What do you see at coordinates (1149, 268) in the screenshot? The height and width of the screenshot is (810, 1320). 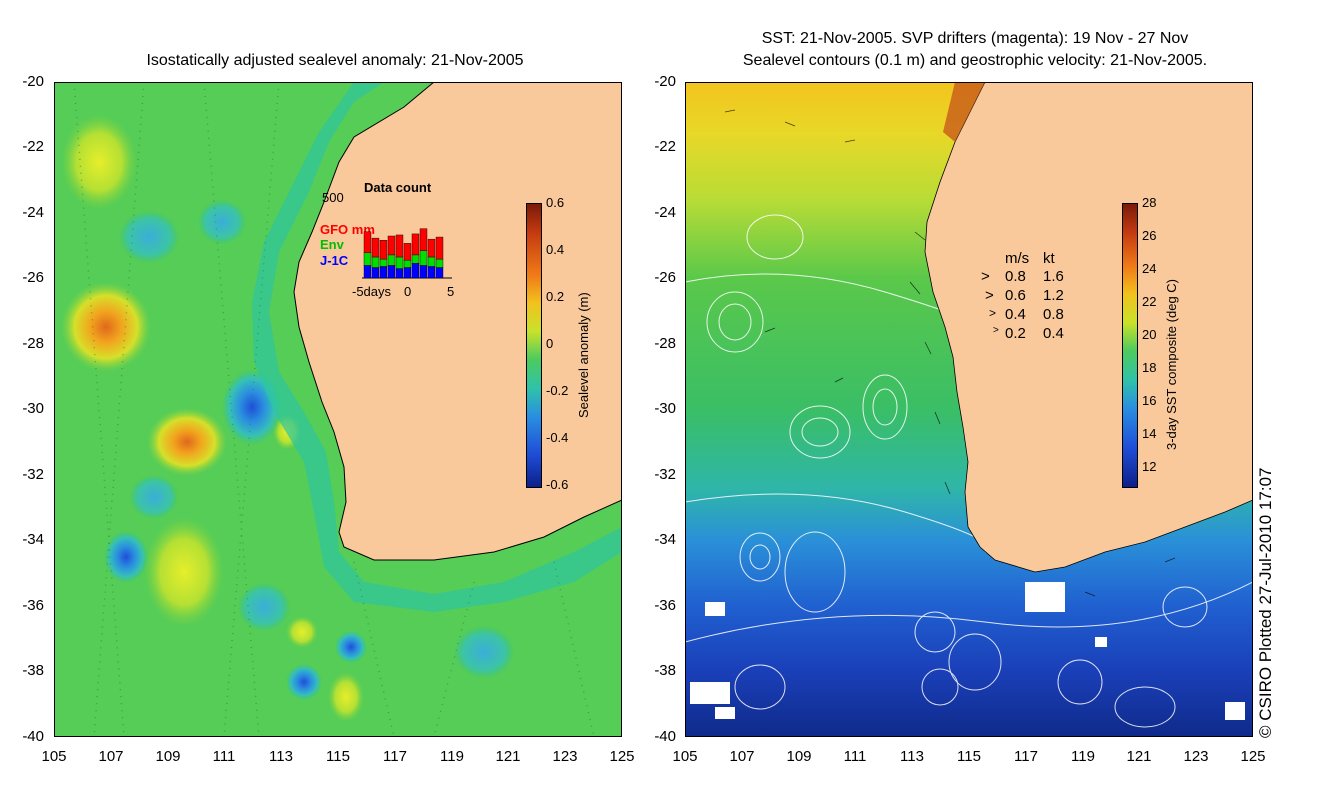 I see `sst-tick: 24` at bounding box center [1149, 268].